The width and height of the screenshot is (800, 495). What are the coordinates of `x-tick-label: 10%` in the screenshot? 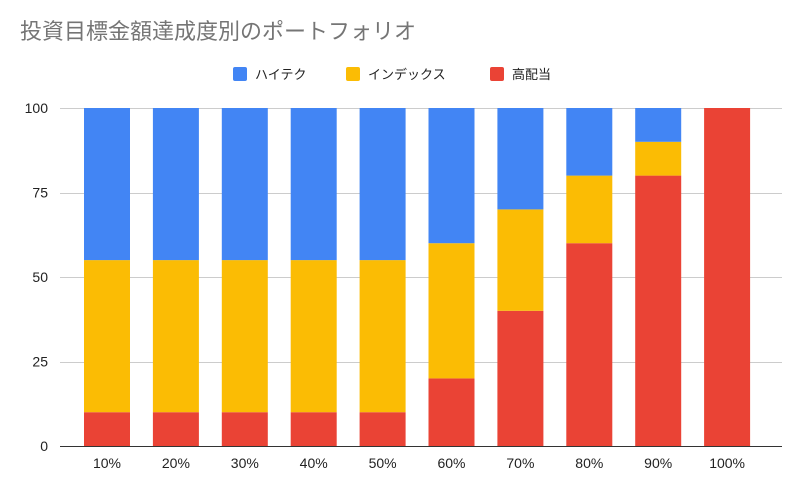 It's located at (107, 463).